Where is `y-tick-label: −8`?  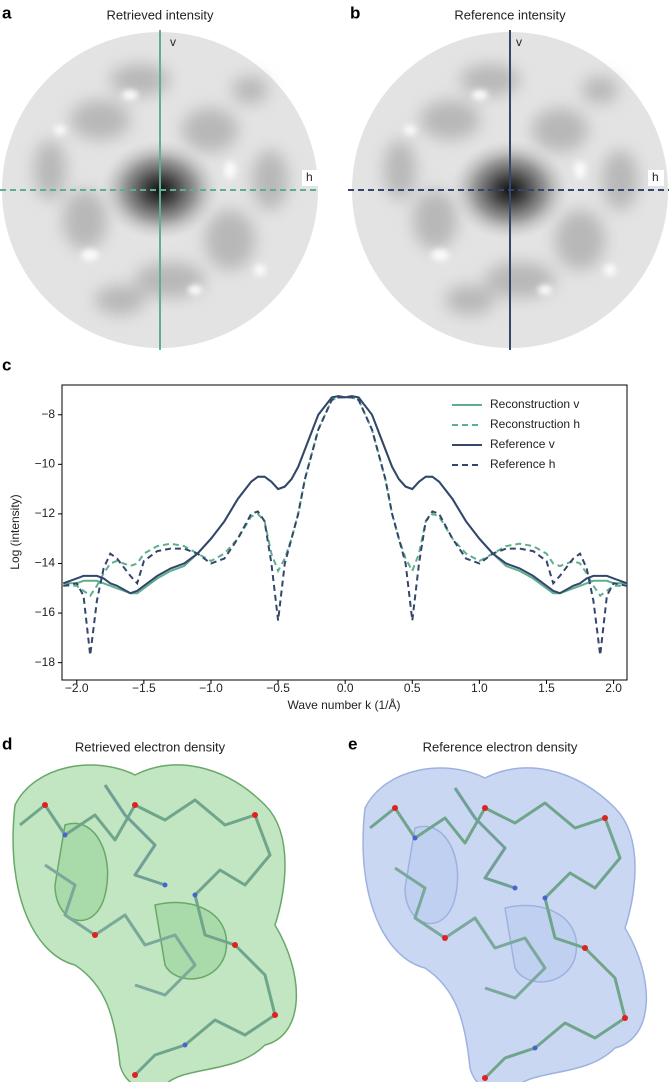 y-tick-label: −8 is located at coordinates (48, 414).